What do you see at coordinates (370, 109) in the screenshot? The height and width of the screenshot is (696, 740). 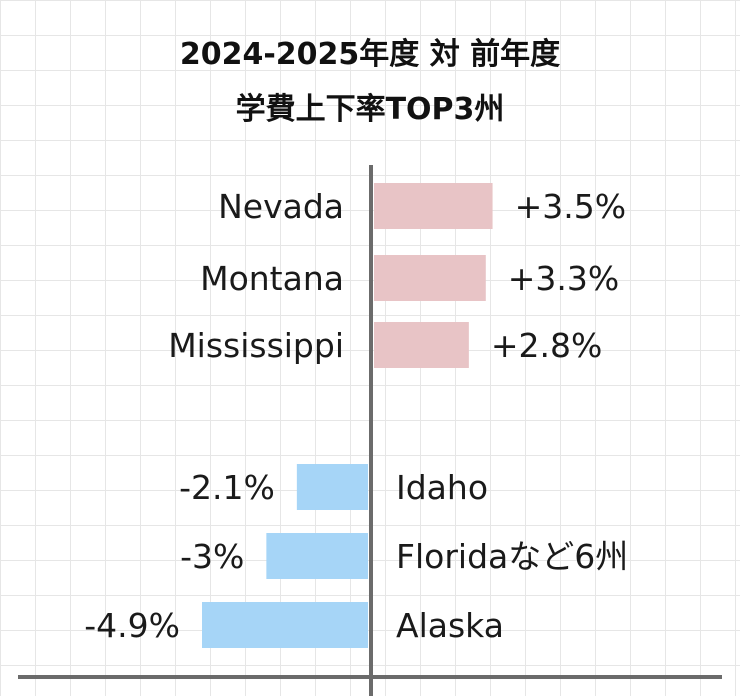 I see `chart-title-line-2: 学費上下率TOP3州` at bounding box center [370, 109].